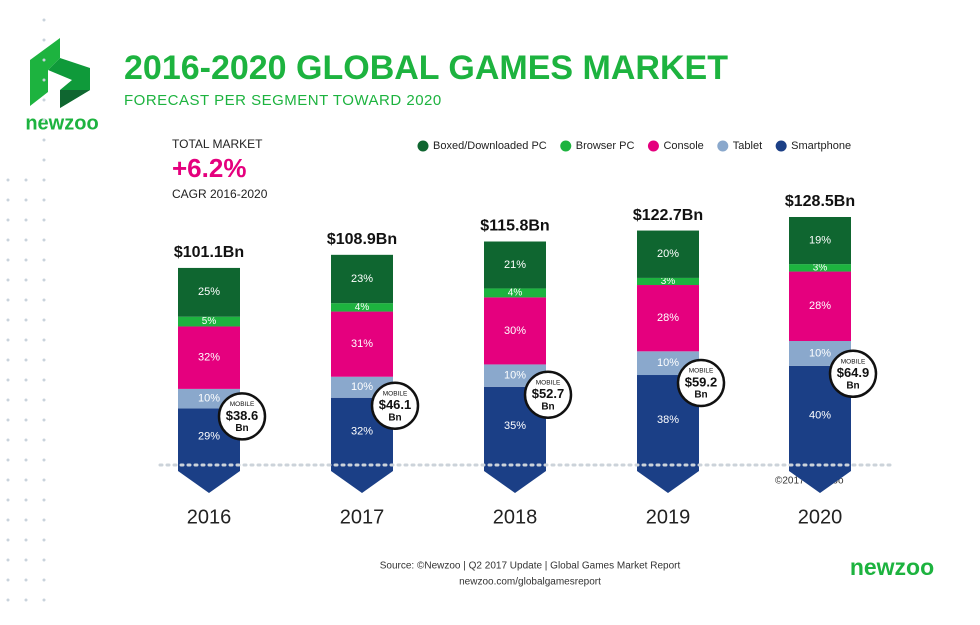  What do you see at coordinates (668, 254) in the screenshot?
I see `segment-label: 20%` at bounding box center [668, 254].